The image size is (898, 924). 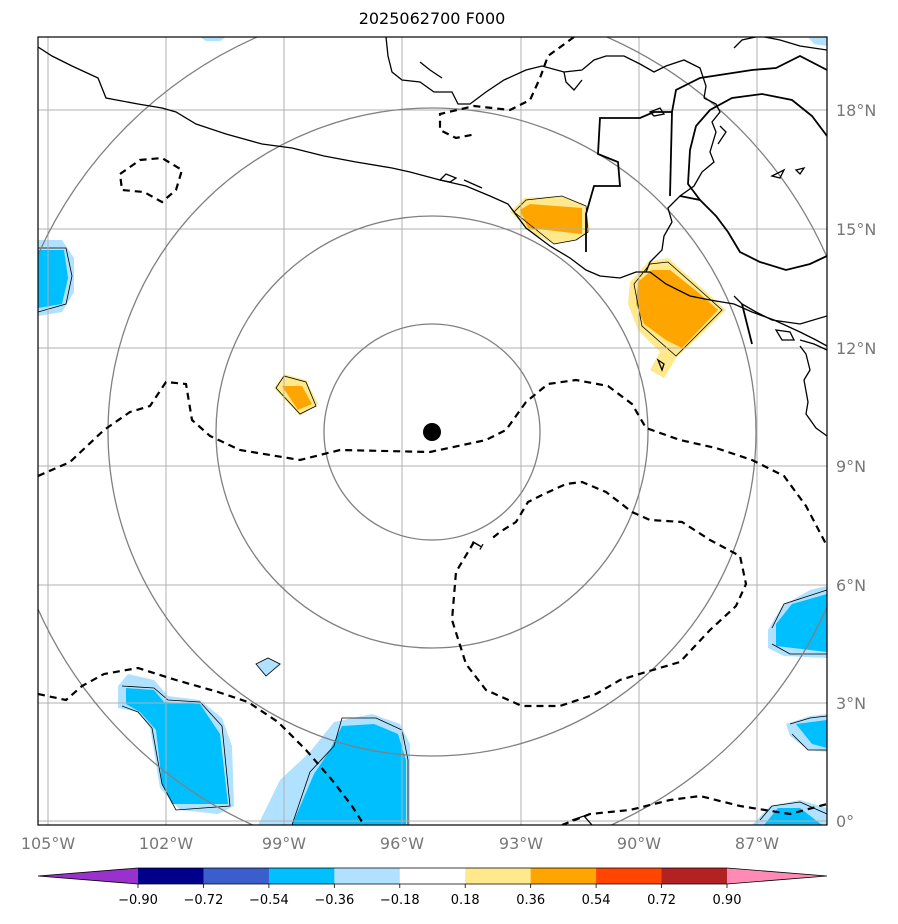 I want to click on lon-label: 87°W, so click(x=757, y=843).